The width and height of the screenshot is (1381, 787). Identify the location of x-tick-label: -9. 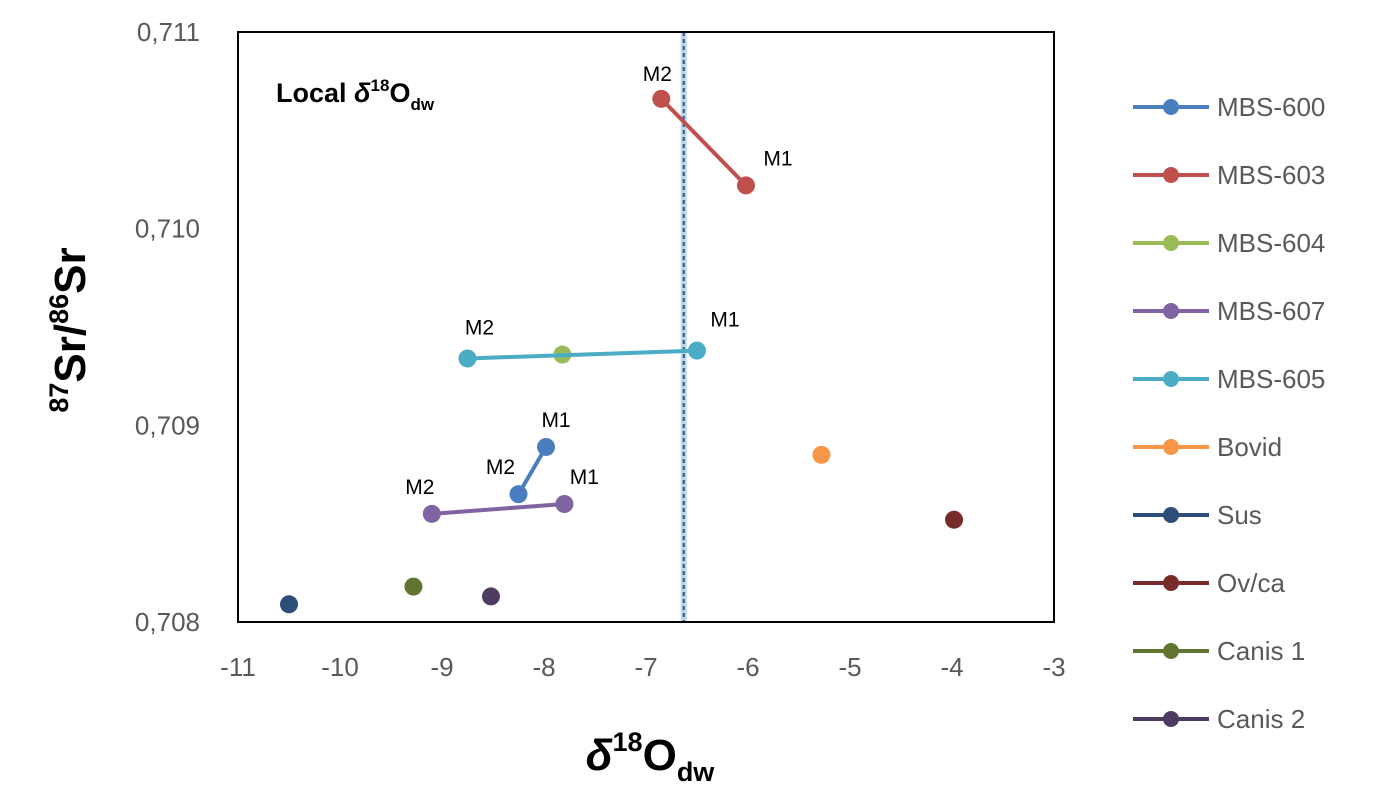
(441, 667).